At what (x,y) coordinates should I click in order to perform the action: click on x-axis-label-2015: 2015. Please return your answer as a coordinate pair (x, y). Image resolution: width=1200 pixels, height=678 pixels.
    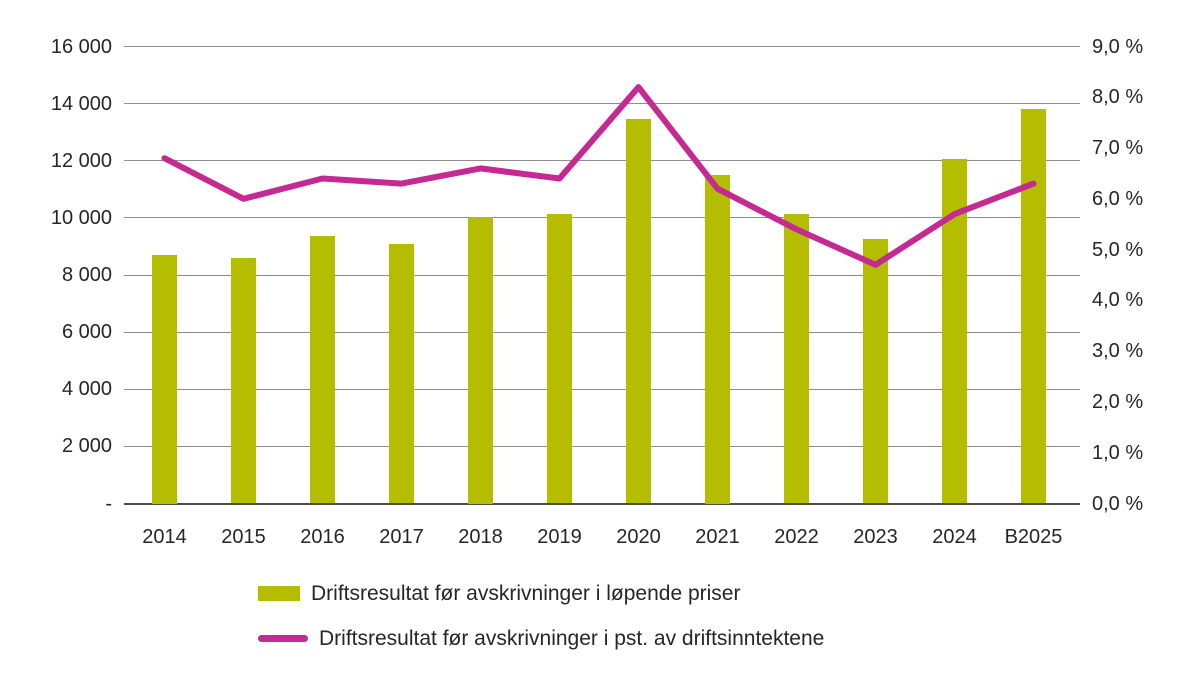
    Looking at the image, I should click on (243, 537).